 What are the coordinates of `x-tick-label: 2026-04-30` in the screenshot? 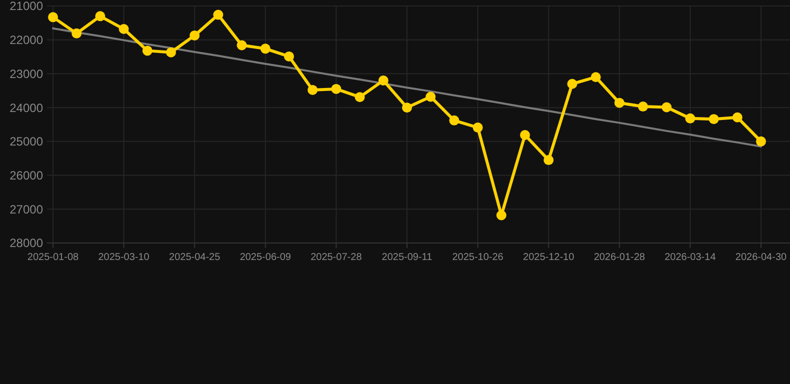 It's located at (761, 257).